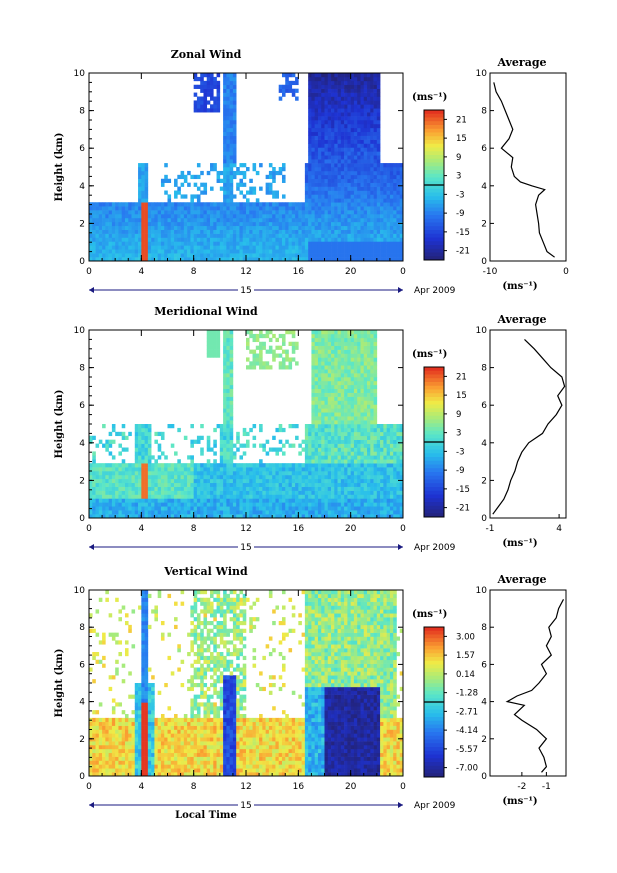 This screenshot has width=617, height=873. Describe the element at coordinates (245, 291) in the screenshot. I see `day-label: 15` at that location.